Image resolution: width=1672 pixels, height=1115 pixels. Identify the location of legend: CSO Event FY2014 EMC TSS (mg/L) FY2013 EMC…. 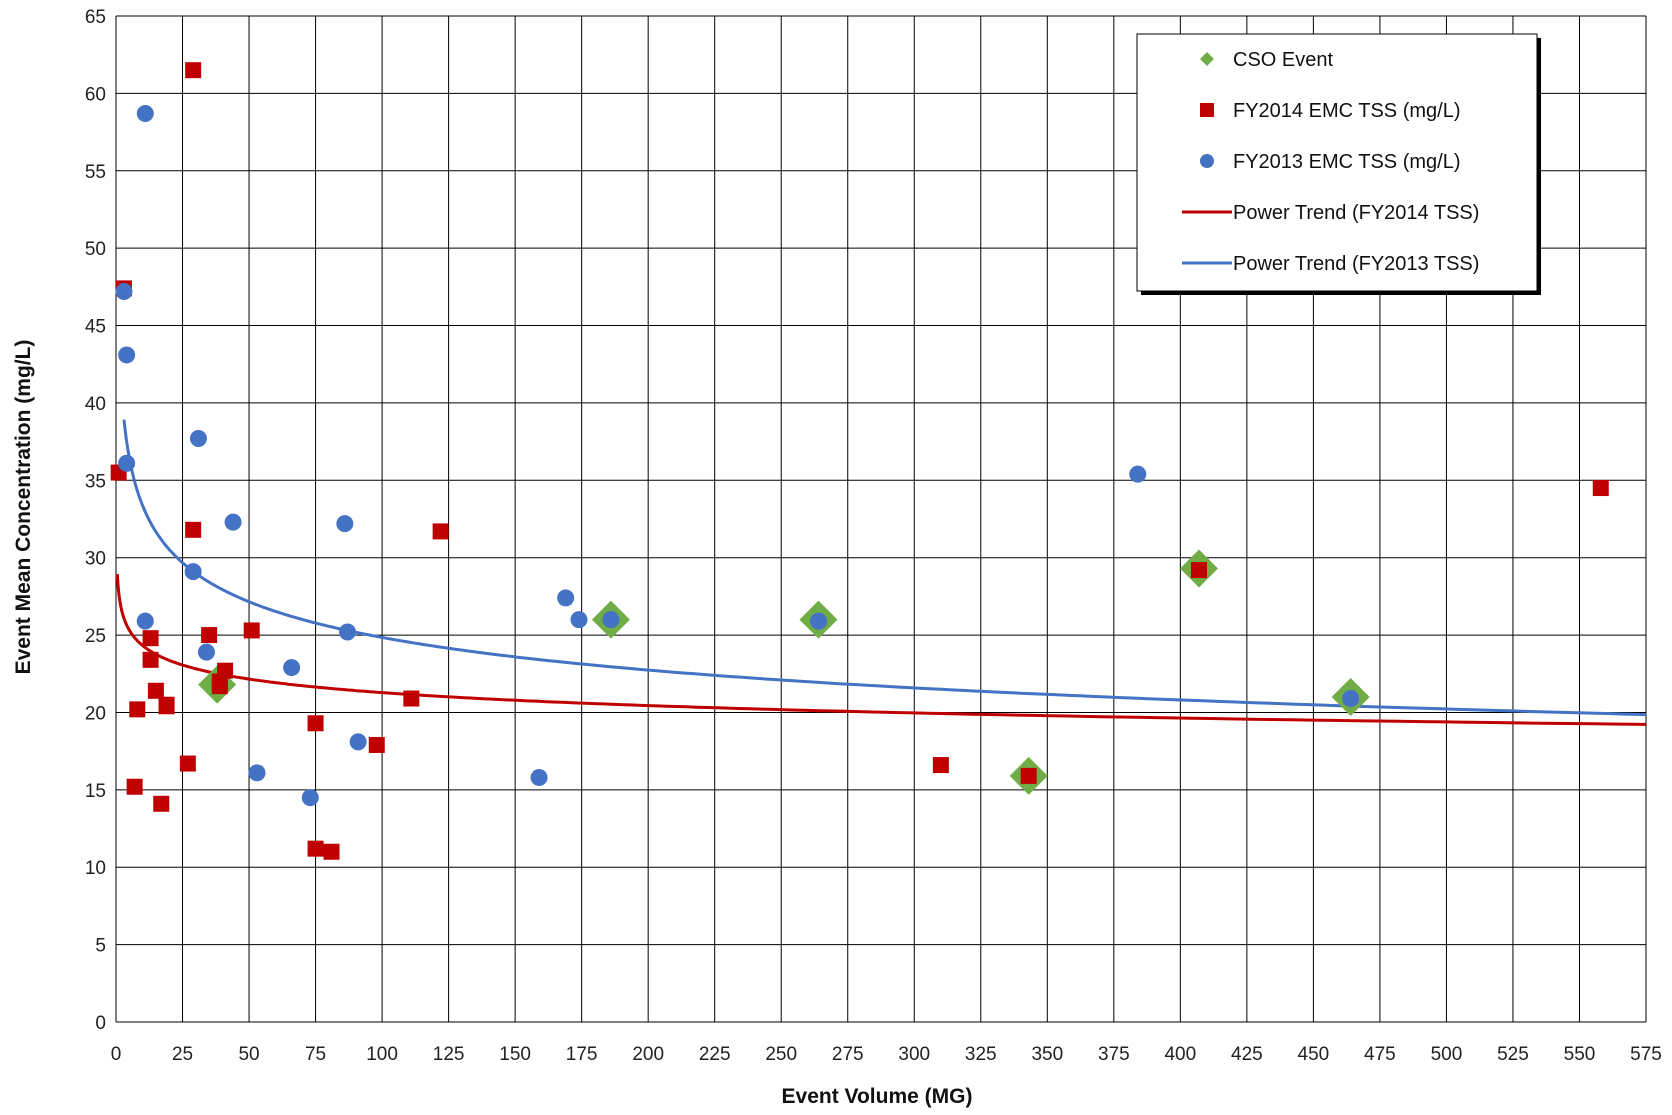
(1338, 164).